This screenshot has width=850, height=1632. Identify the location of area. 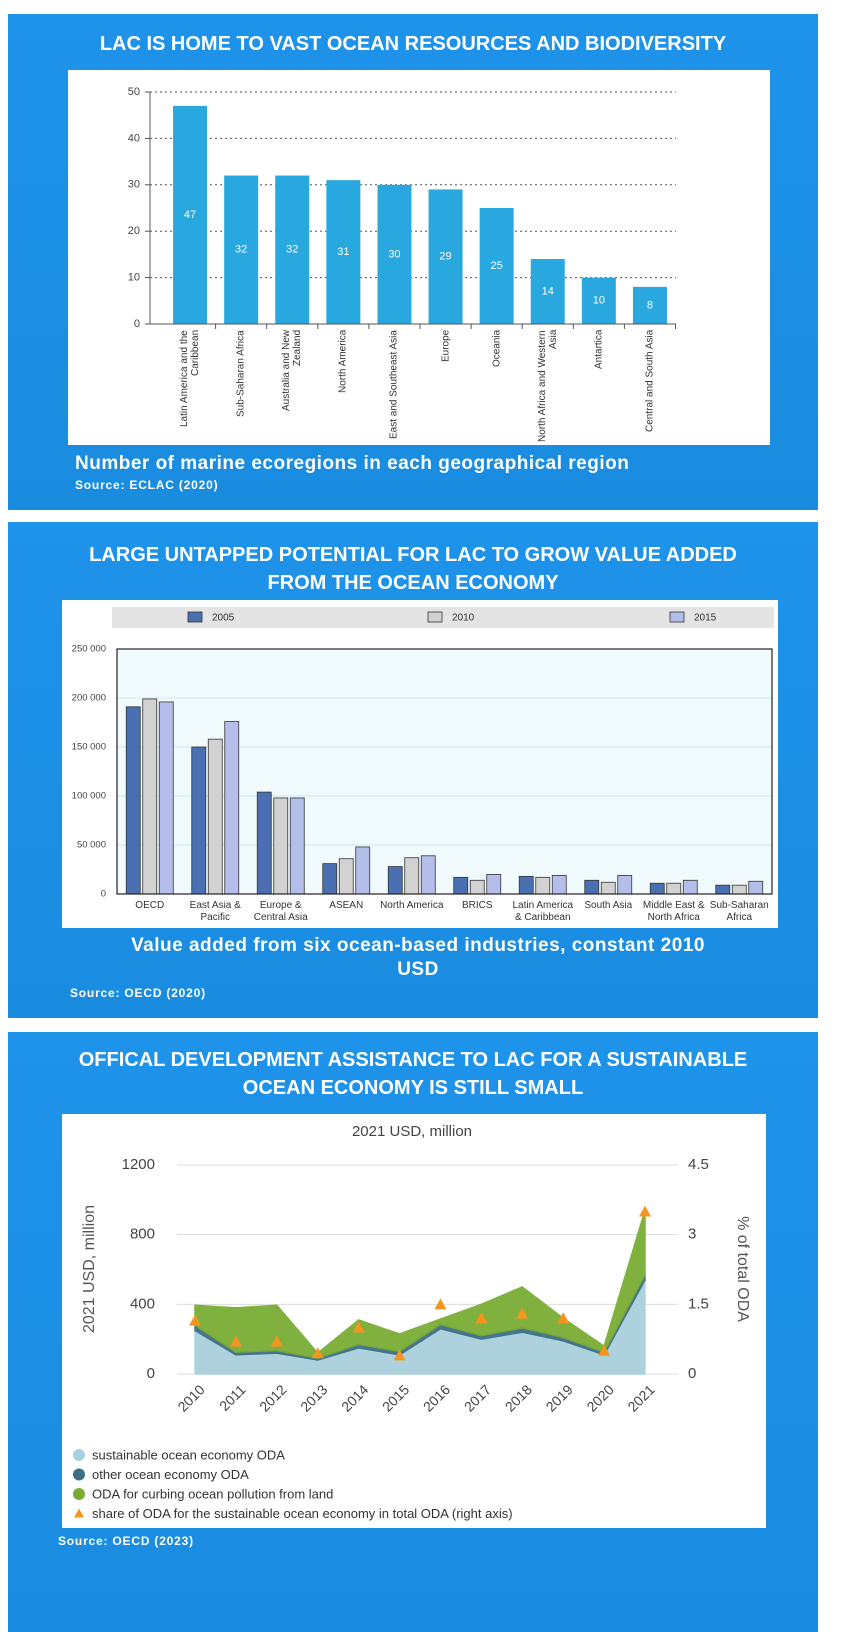
(420, 1284).